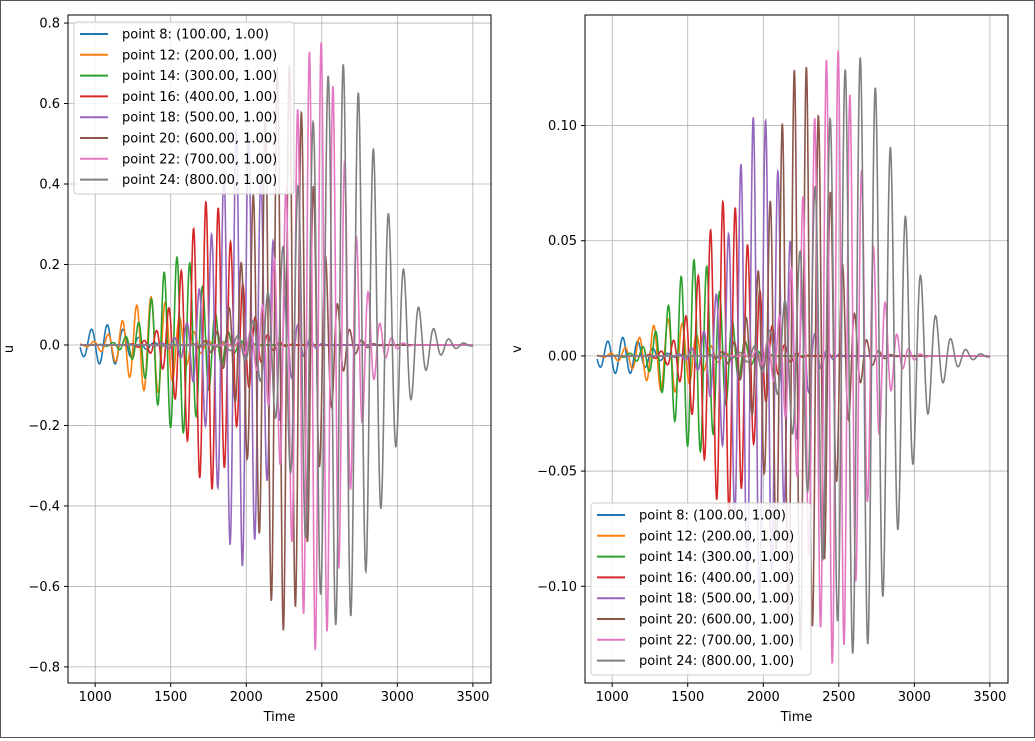  I want to click on y-tick-label: −0.2, so click(44, 426).